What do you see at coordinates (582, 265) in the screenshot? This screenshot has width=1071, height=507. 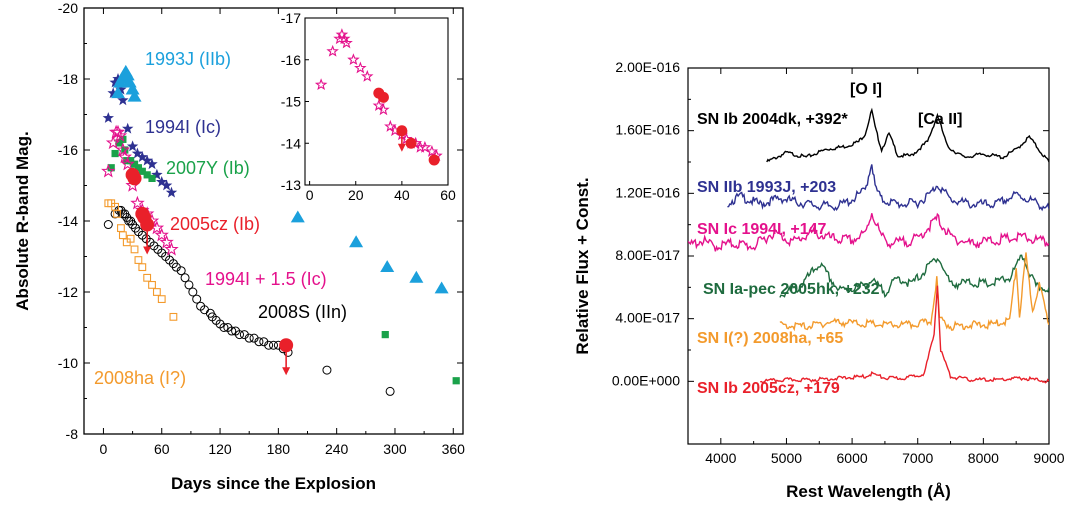 I see `y-axis-title: Relative Flux + Const.` at bounding box center [582, 265].